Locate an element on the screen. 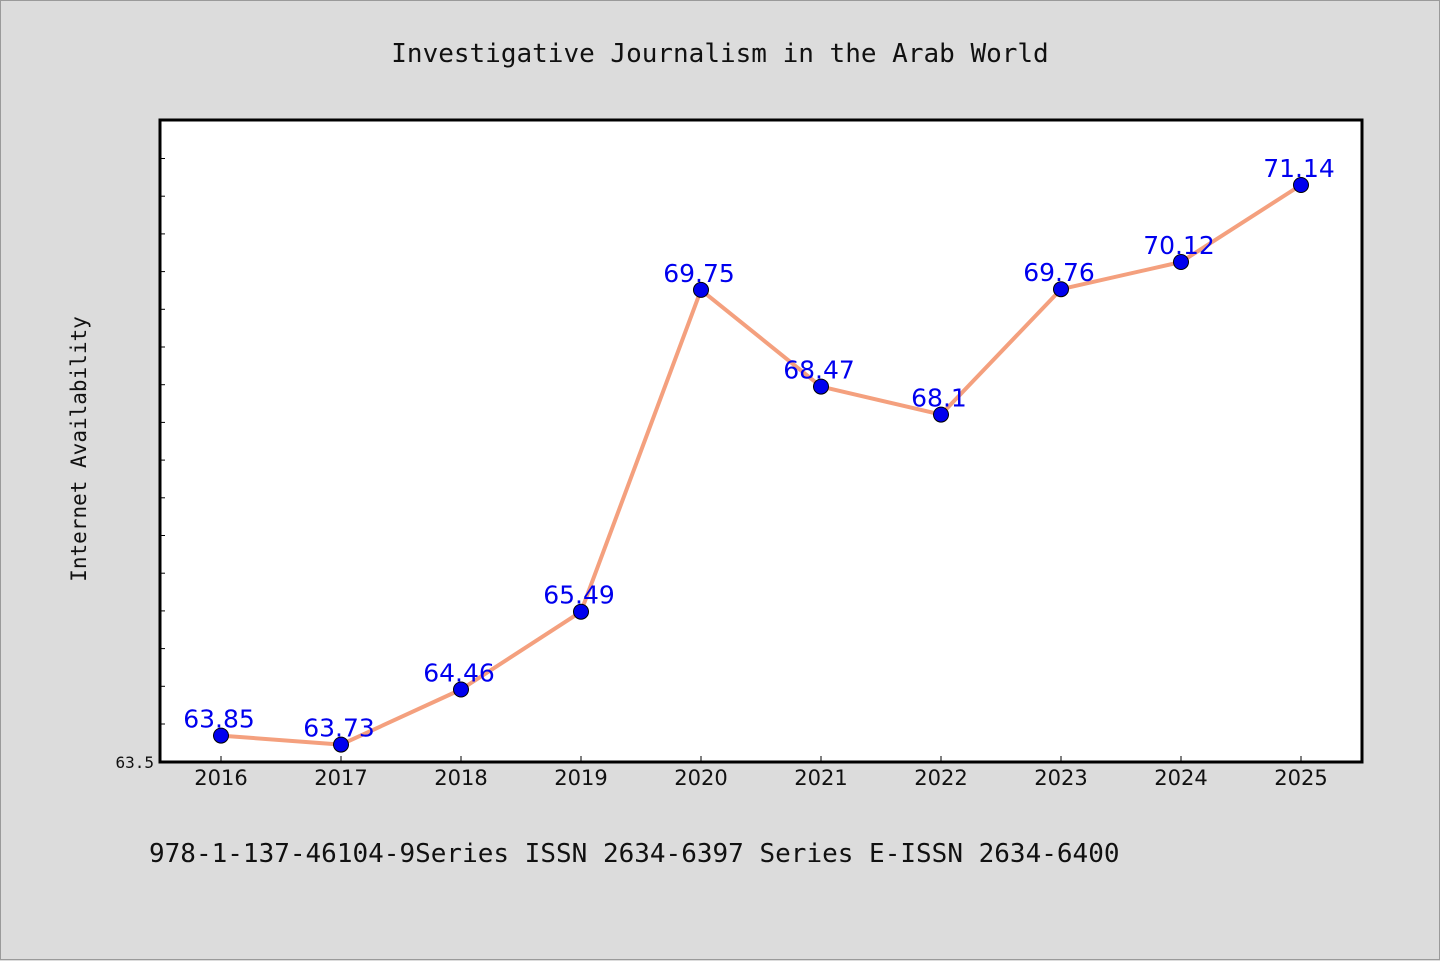  data-label: 64.46 is located at coordinates (459, 672).